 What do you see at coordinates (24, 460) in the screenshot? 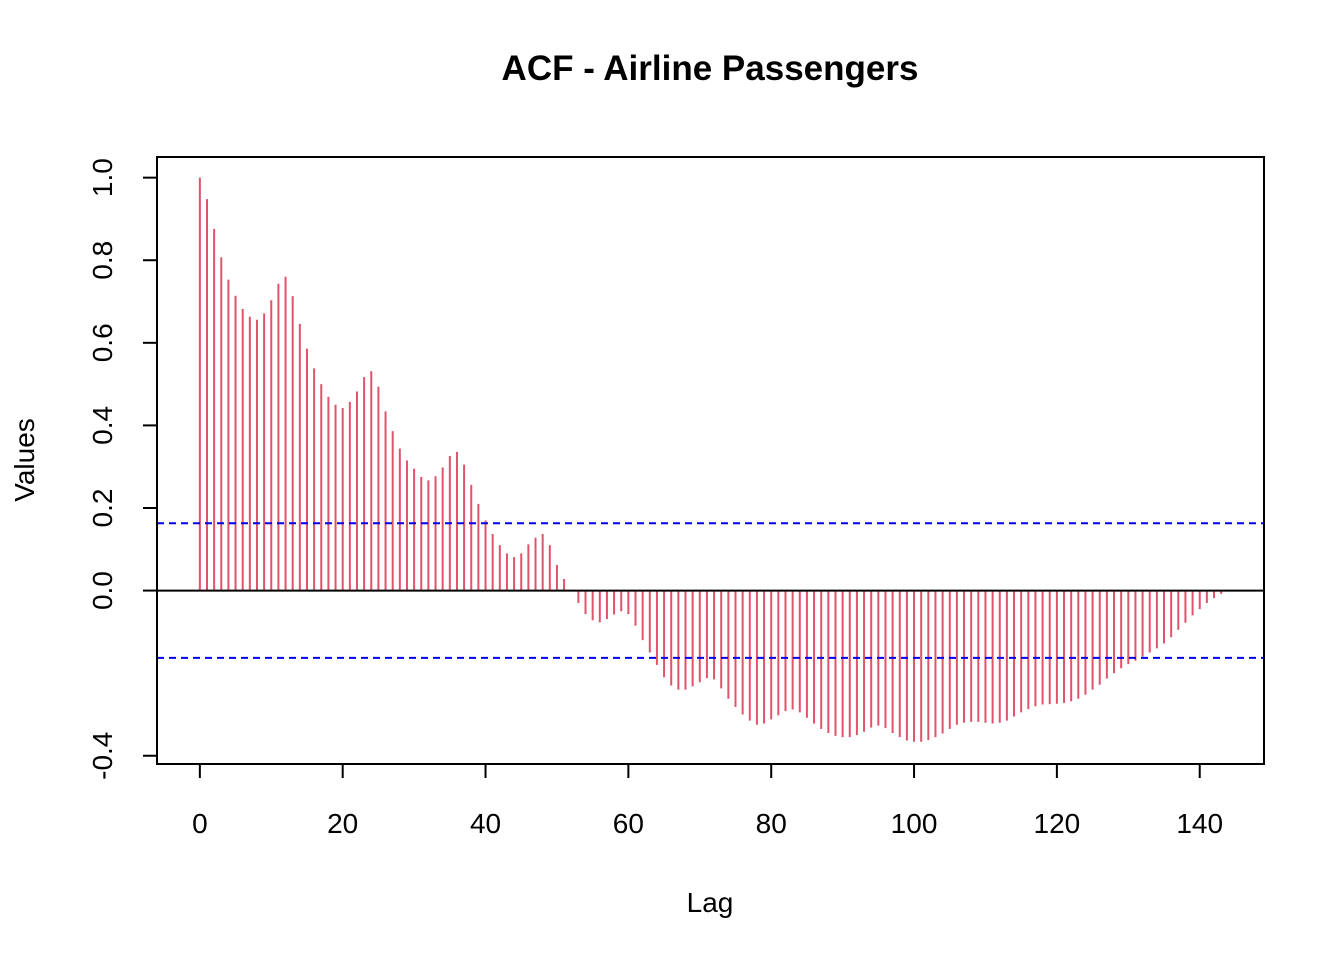
I see `y-axis-label: Values` at bounding box center [24, 460].